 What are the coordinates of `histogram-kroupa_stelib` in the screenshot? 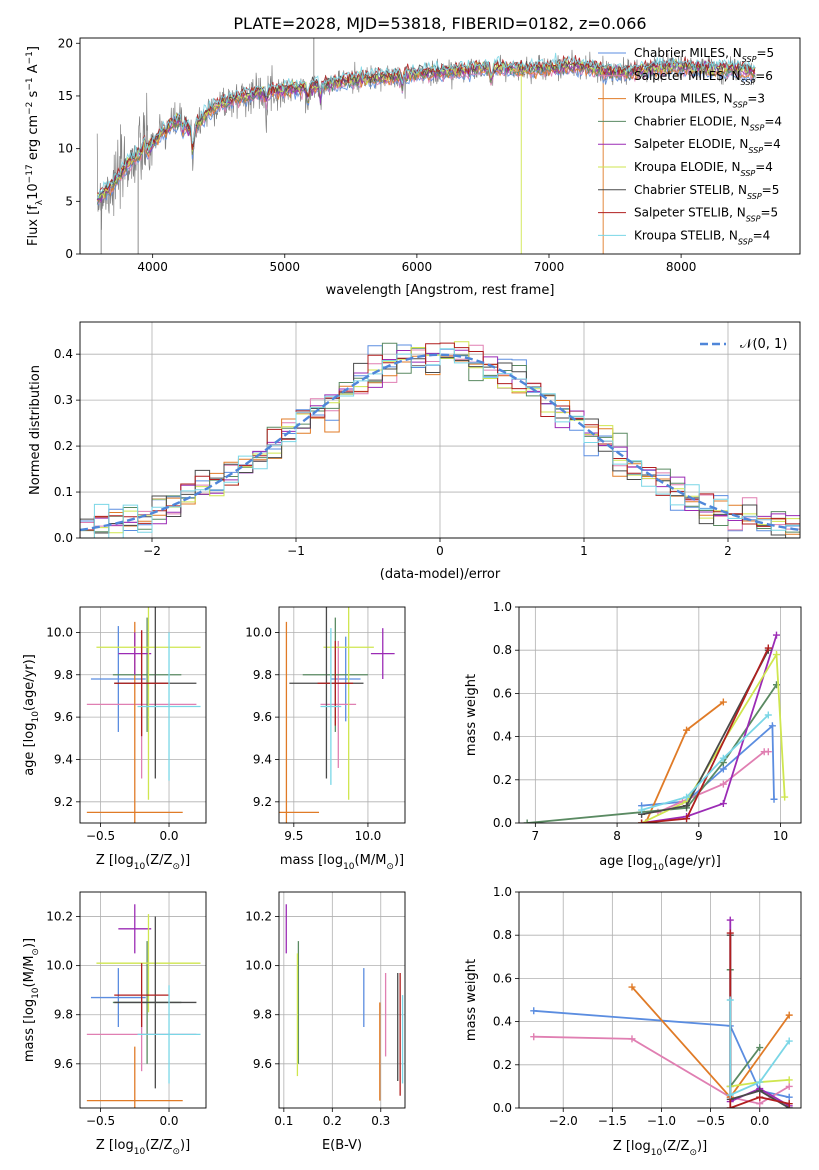 It's located at (440, 443).